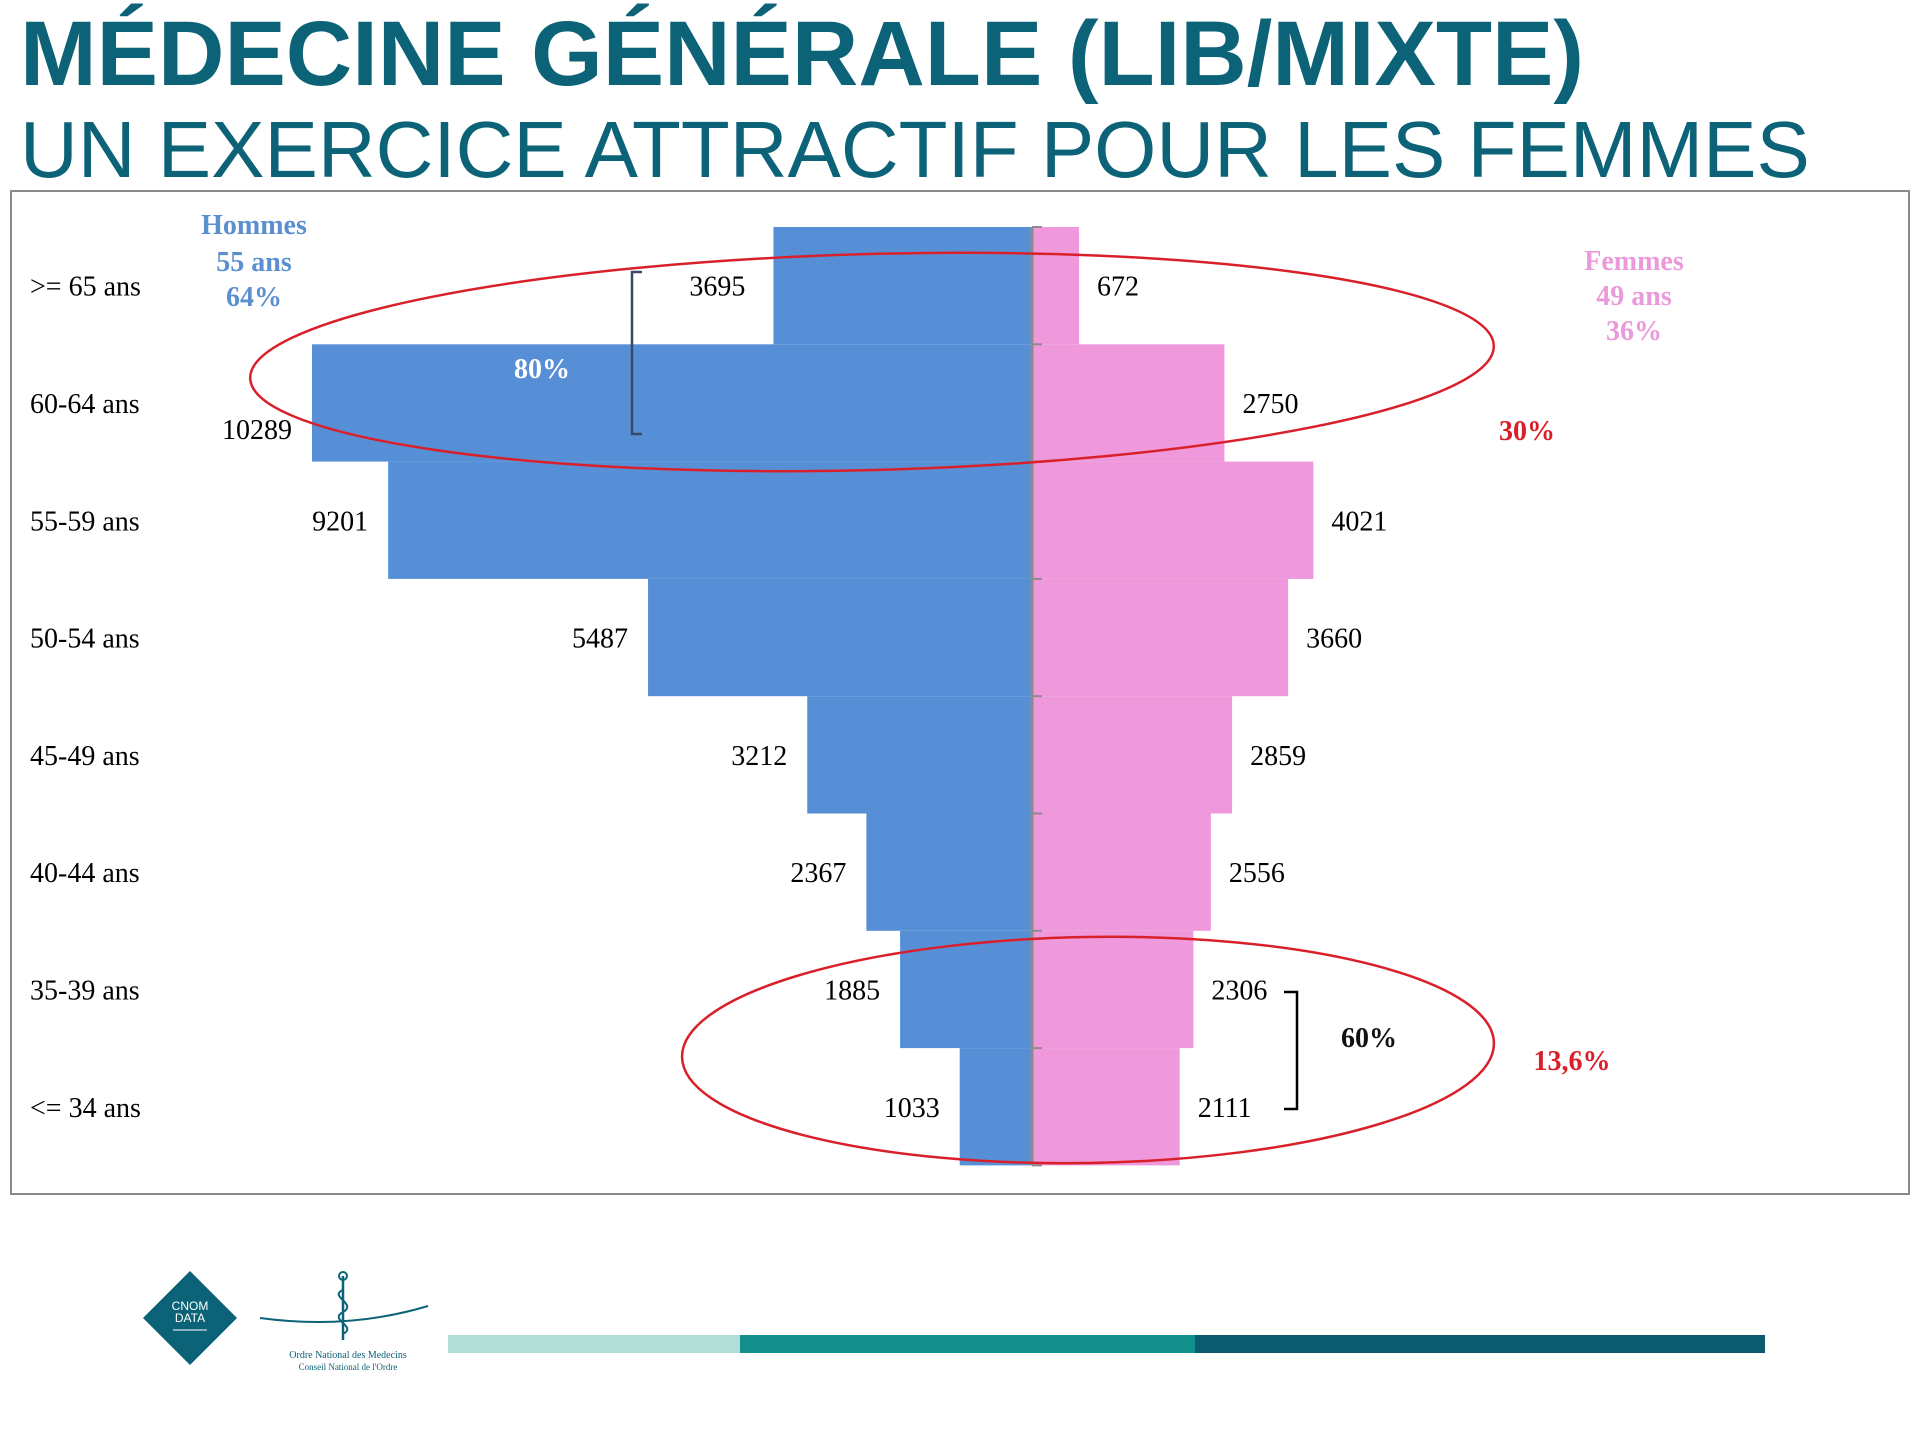 The height and width of the screenshot is (1440, 1920). What do you see at coordinates (594, 1344) in the screenshot?
I see `footer-bar-light` at bounding box center [594, 1344].